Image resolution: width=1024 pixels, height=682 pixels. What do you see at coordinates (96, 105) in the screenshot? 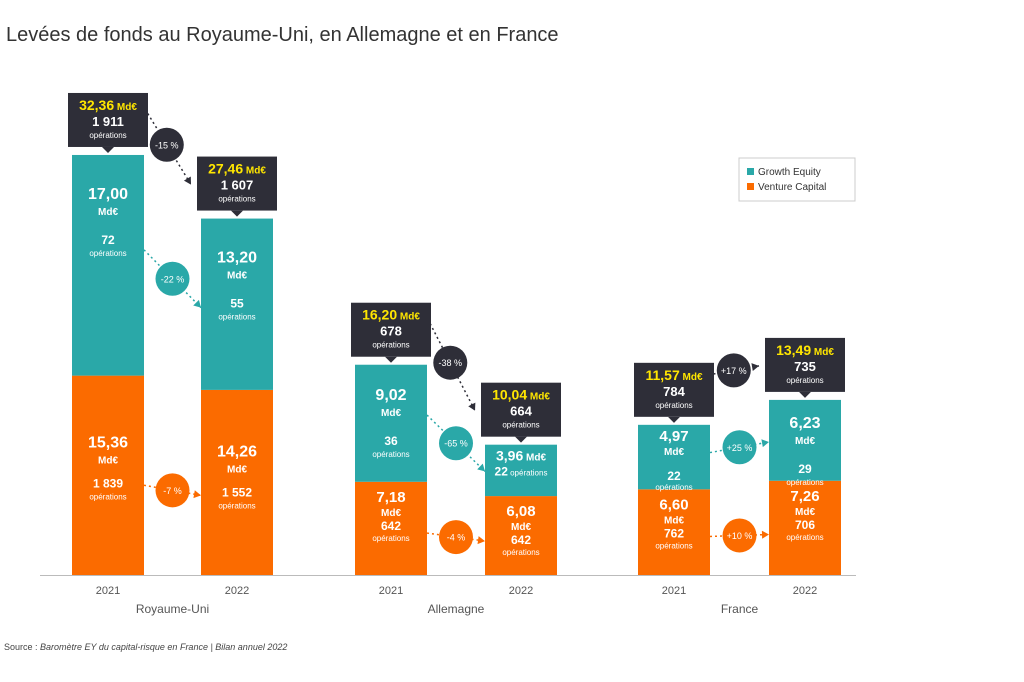
I see `total-value: 32,36` at bounding box center [96, 105].